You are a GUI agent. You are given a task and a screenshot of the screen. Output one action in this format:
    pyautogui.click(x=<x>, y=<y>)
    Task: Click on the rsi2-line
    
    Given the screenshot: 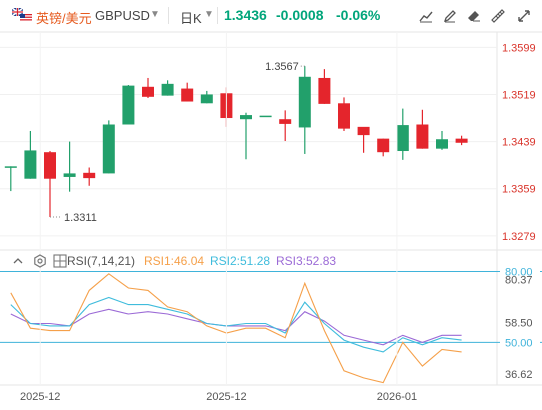 What is the action you would take?
    pyautogui.click(x=236, y=324)
    